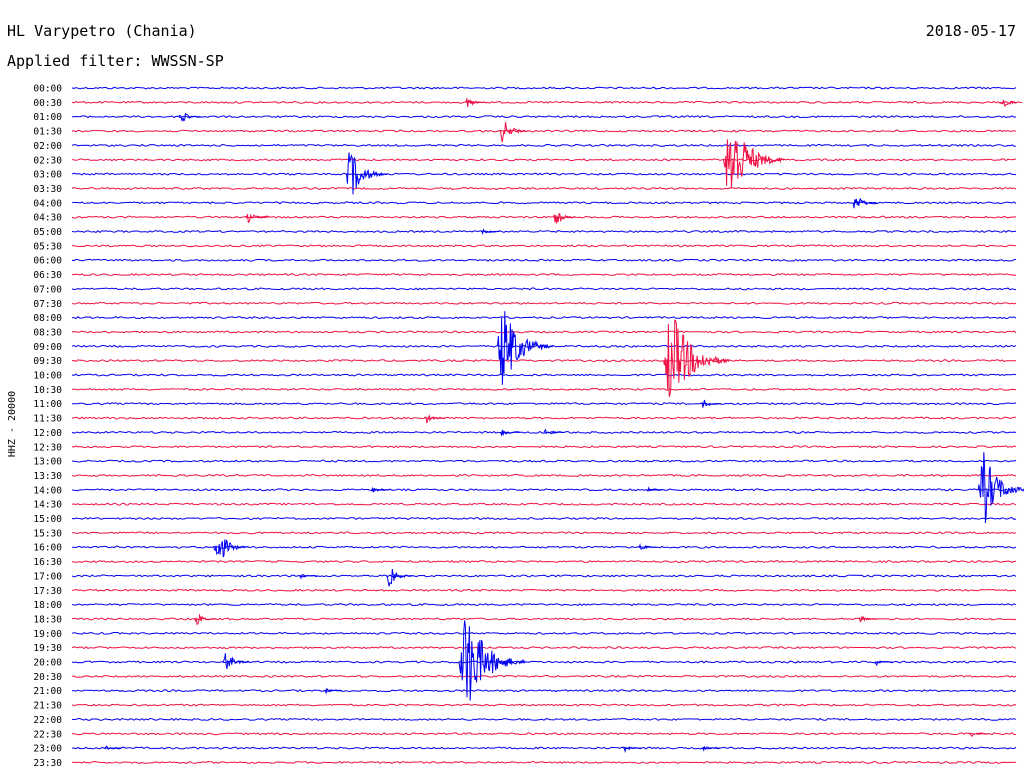 The width and height of the screenshot is (1024, 780). I want to click on time-label: 04:30, so click(47, 218).